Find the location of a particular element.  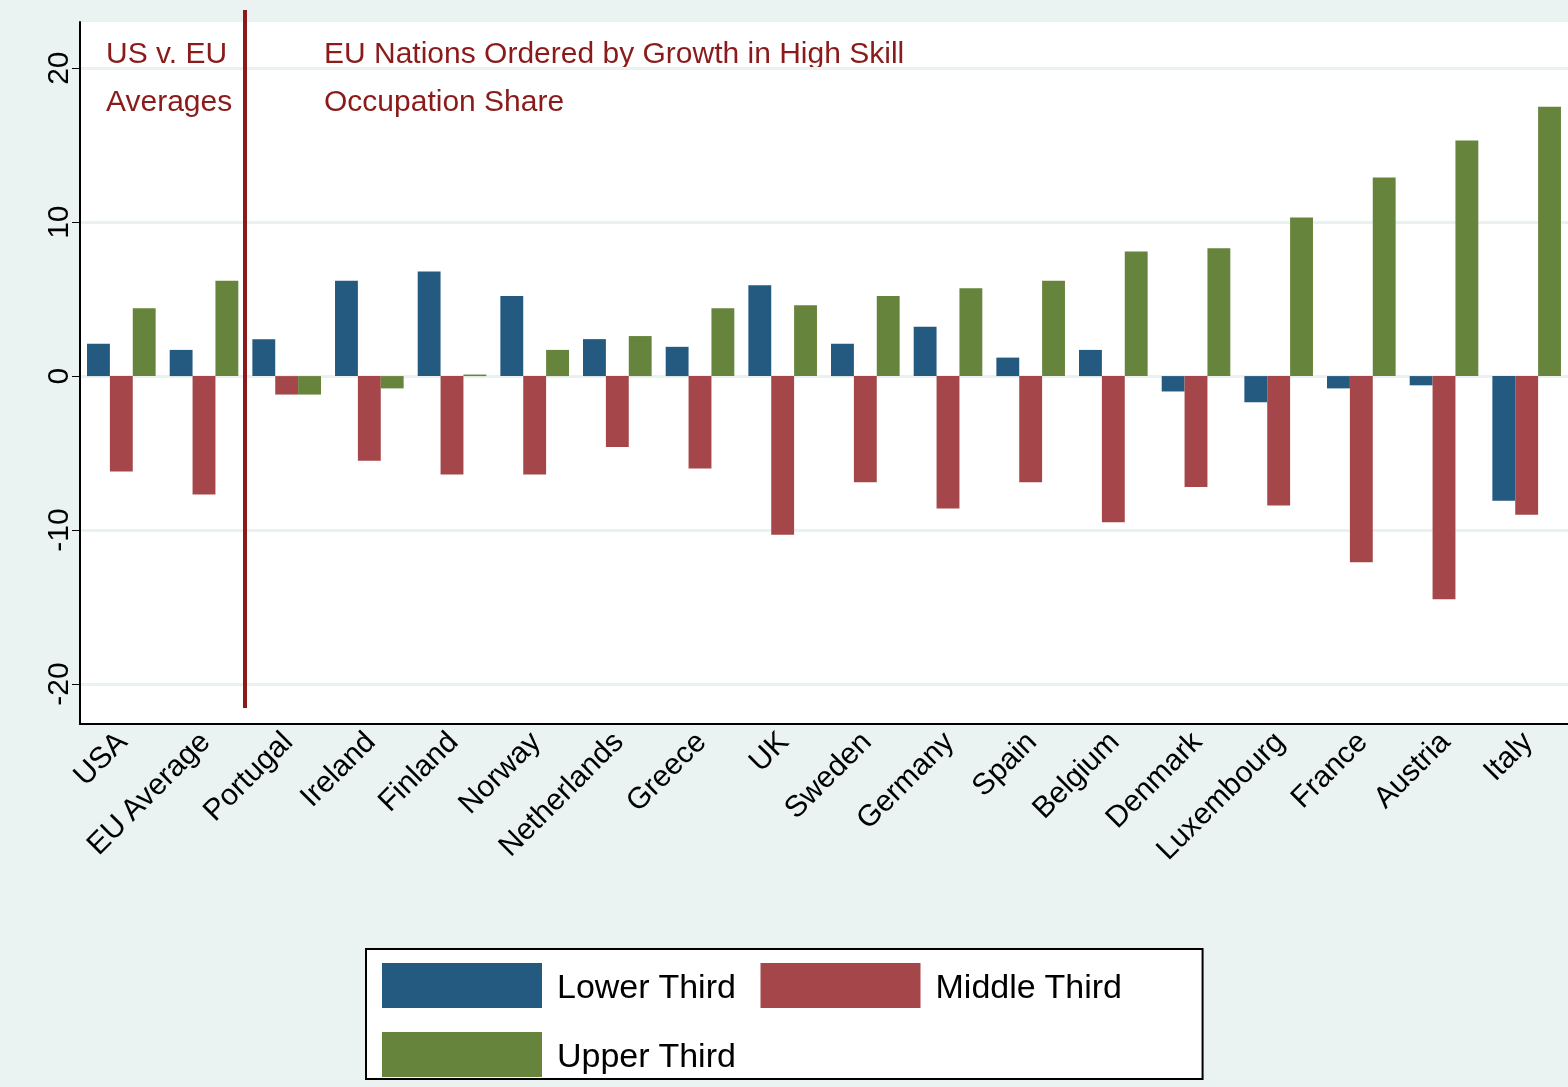

y-tick-label: 10 is located at coordinates (57, 222).